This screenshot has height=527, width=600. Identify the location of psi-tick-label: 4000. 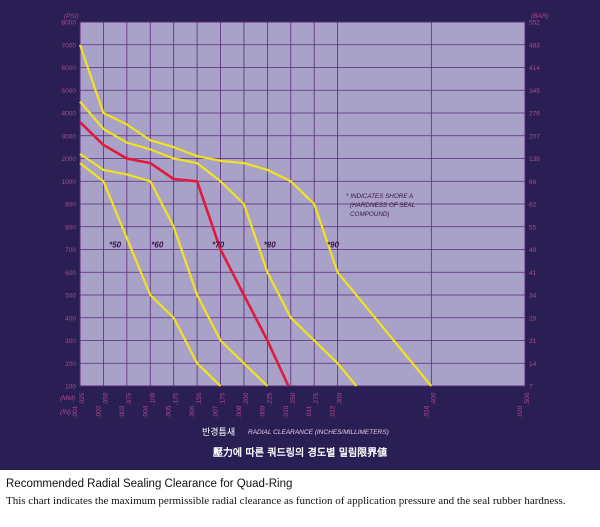
(69, 114).